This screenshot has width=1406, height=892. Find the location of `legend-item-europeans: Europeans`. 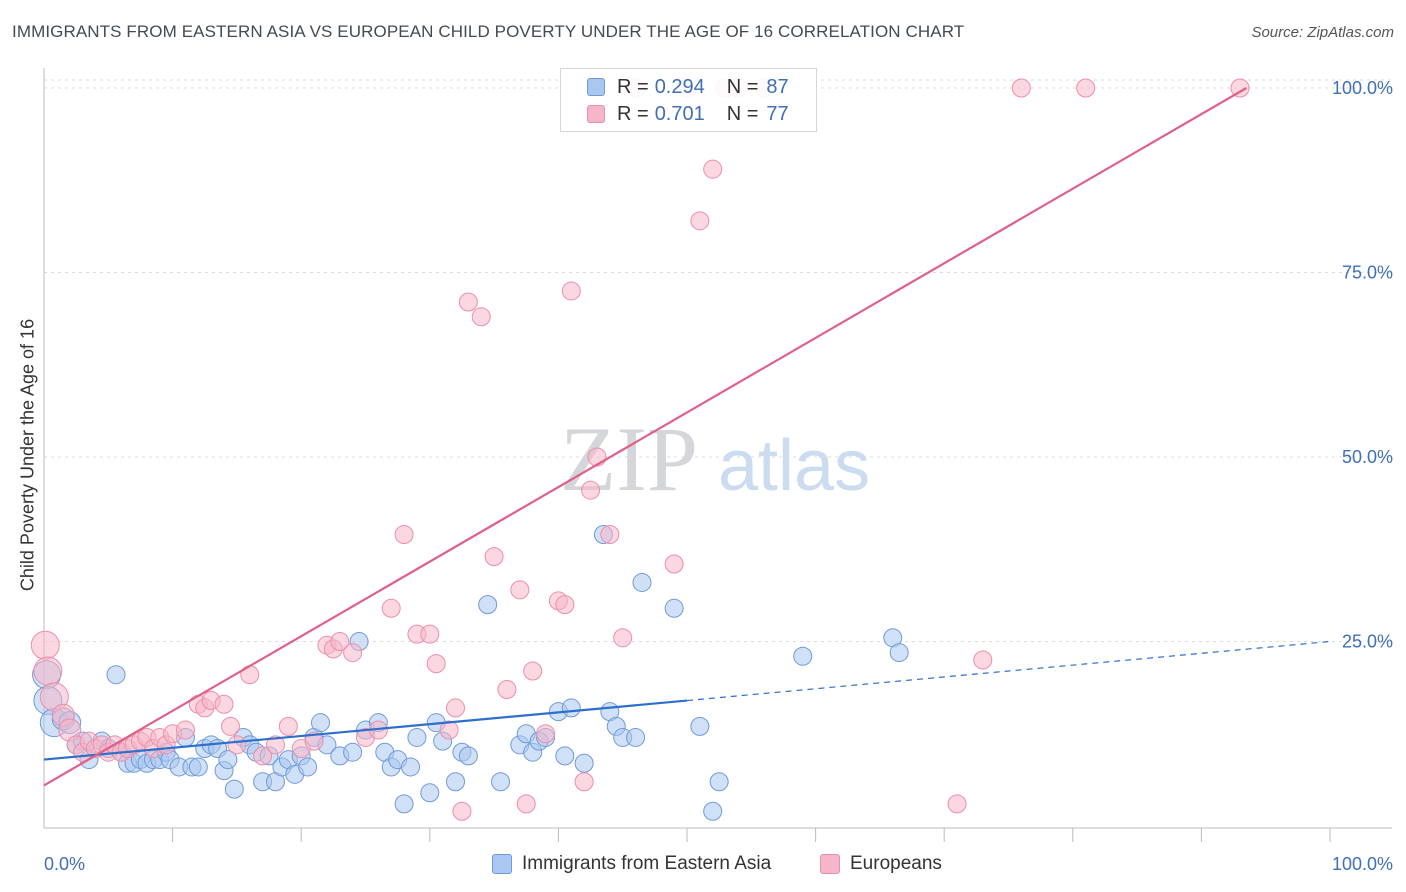

legend-item-europeans: Europeans is located at coordinates (881, 864).